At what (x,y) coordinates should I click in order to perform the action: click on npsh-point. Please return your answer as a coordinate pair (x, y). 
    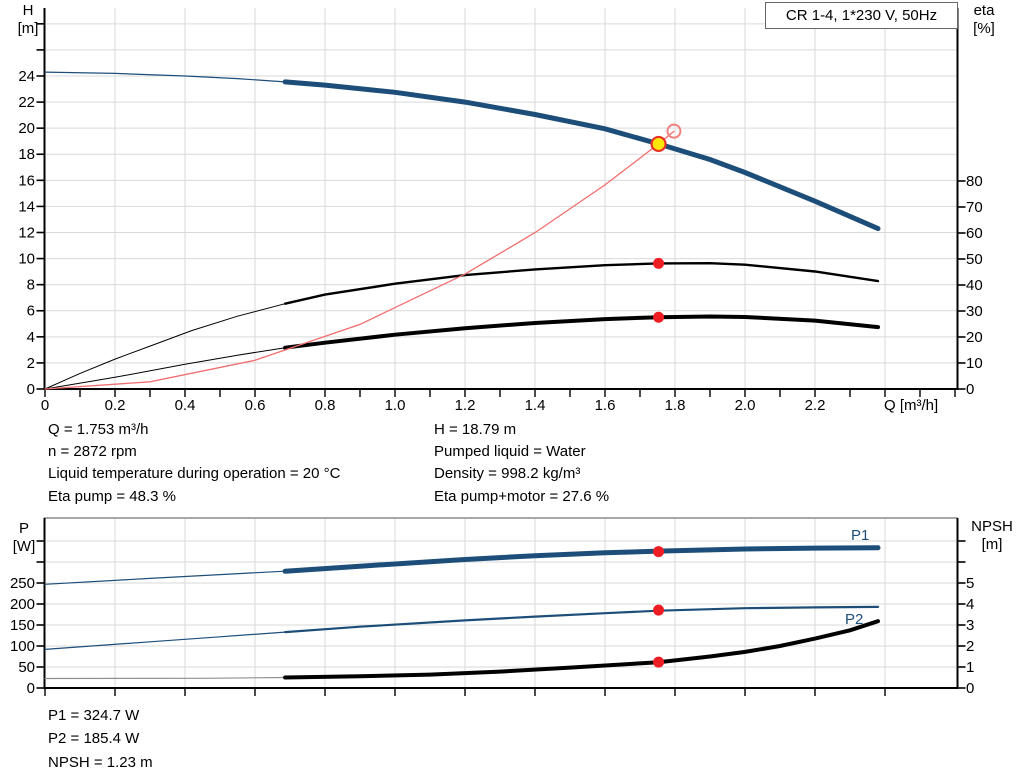
    Looking at the image, I should click on (659, 662).